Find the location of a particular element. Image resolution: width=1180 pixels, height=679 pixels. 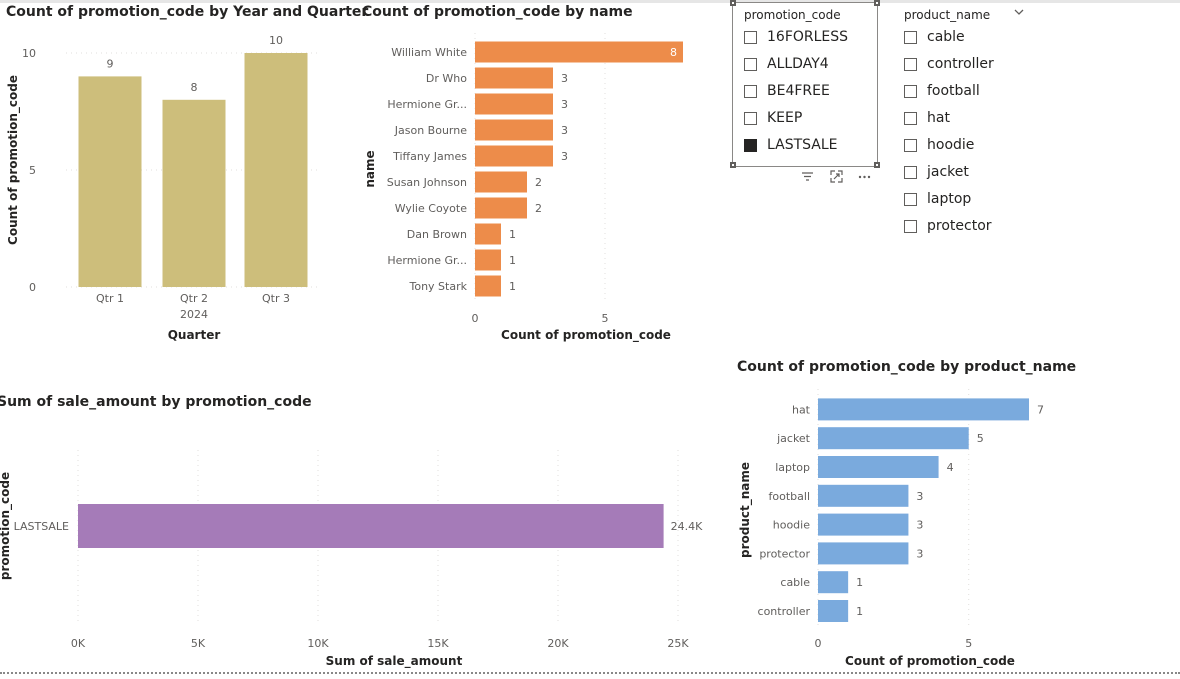

data-label: 10 is located at coordinates (276, 40).